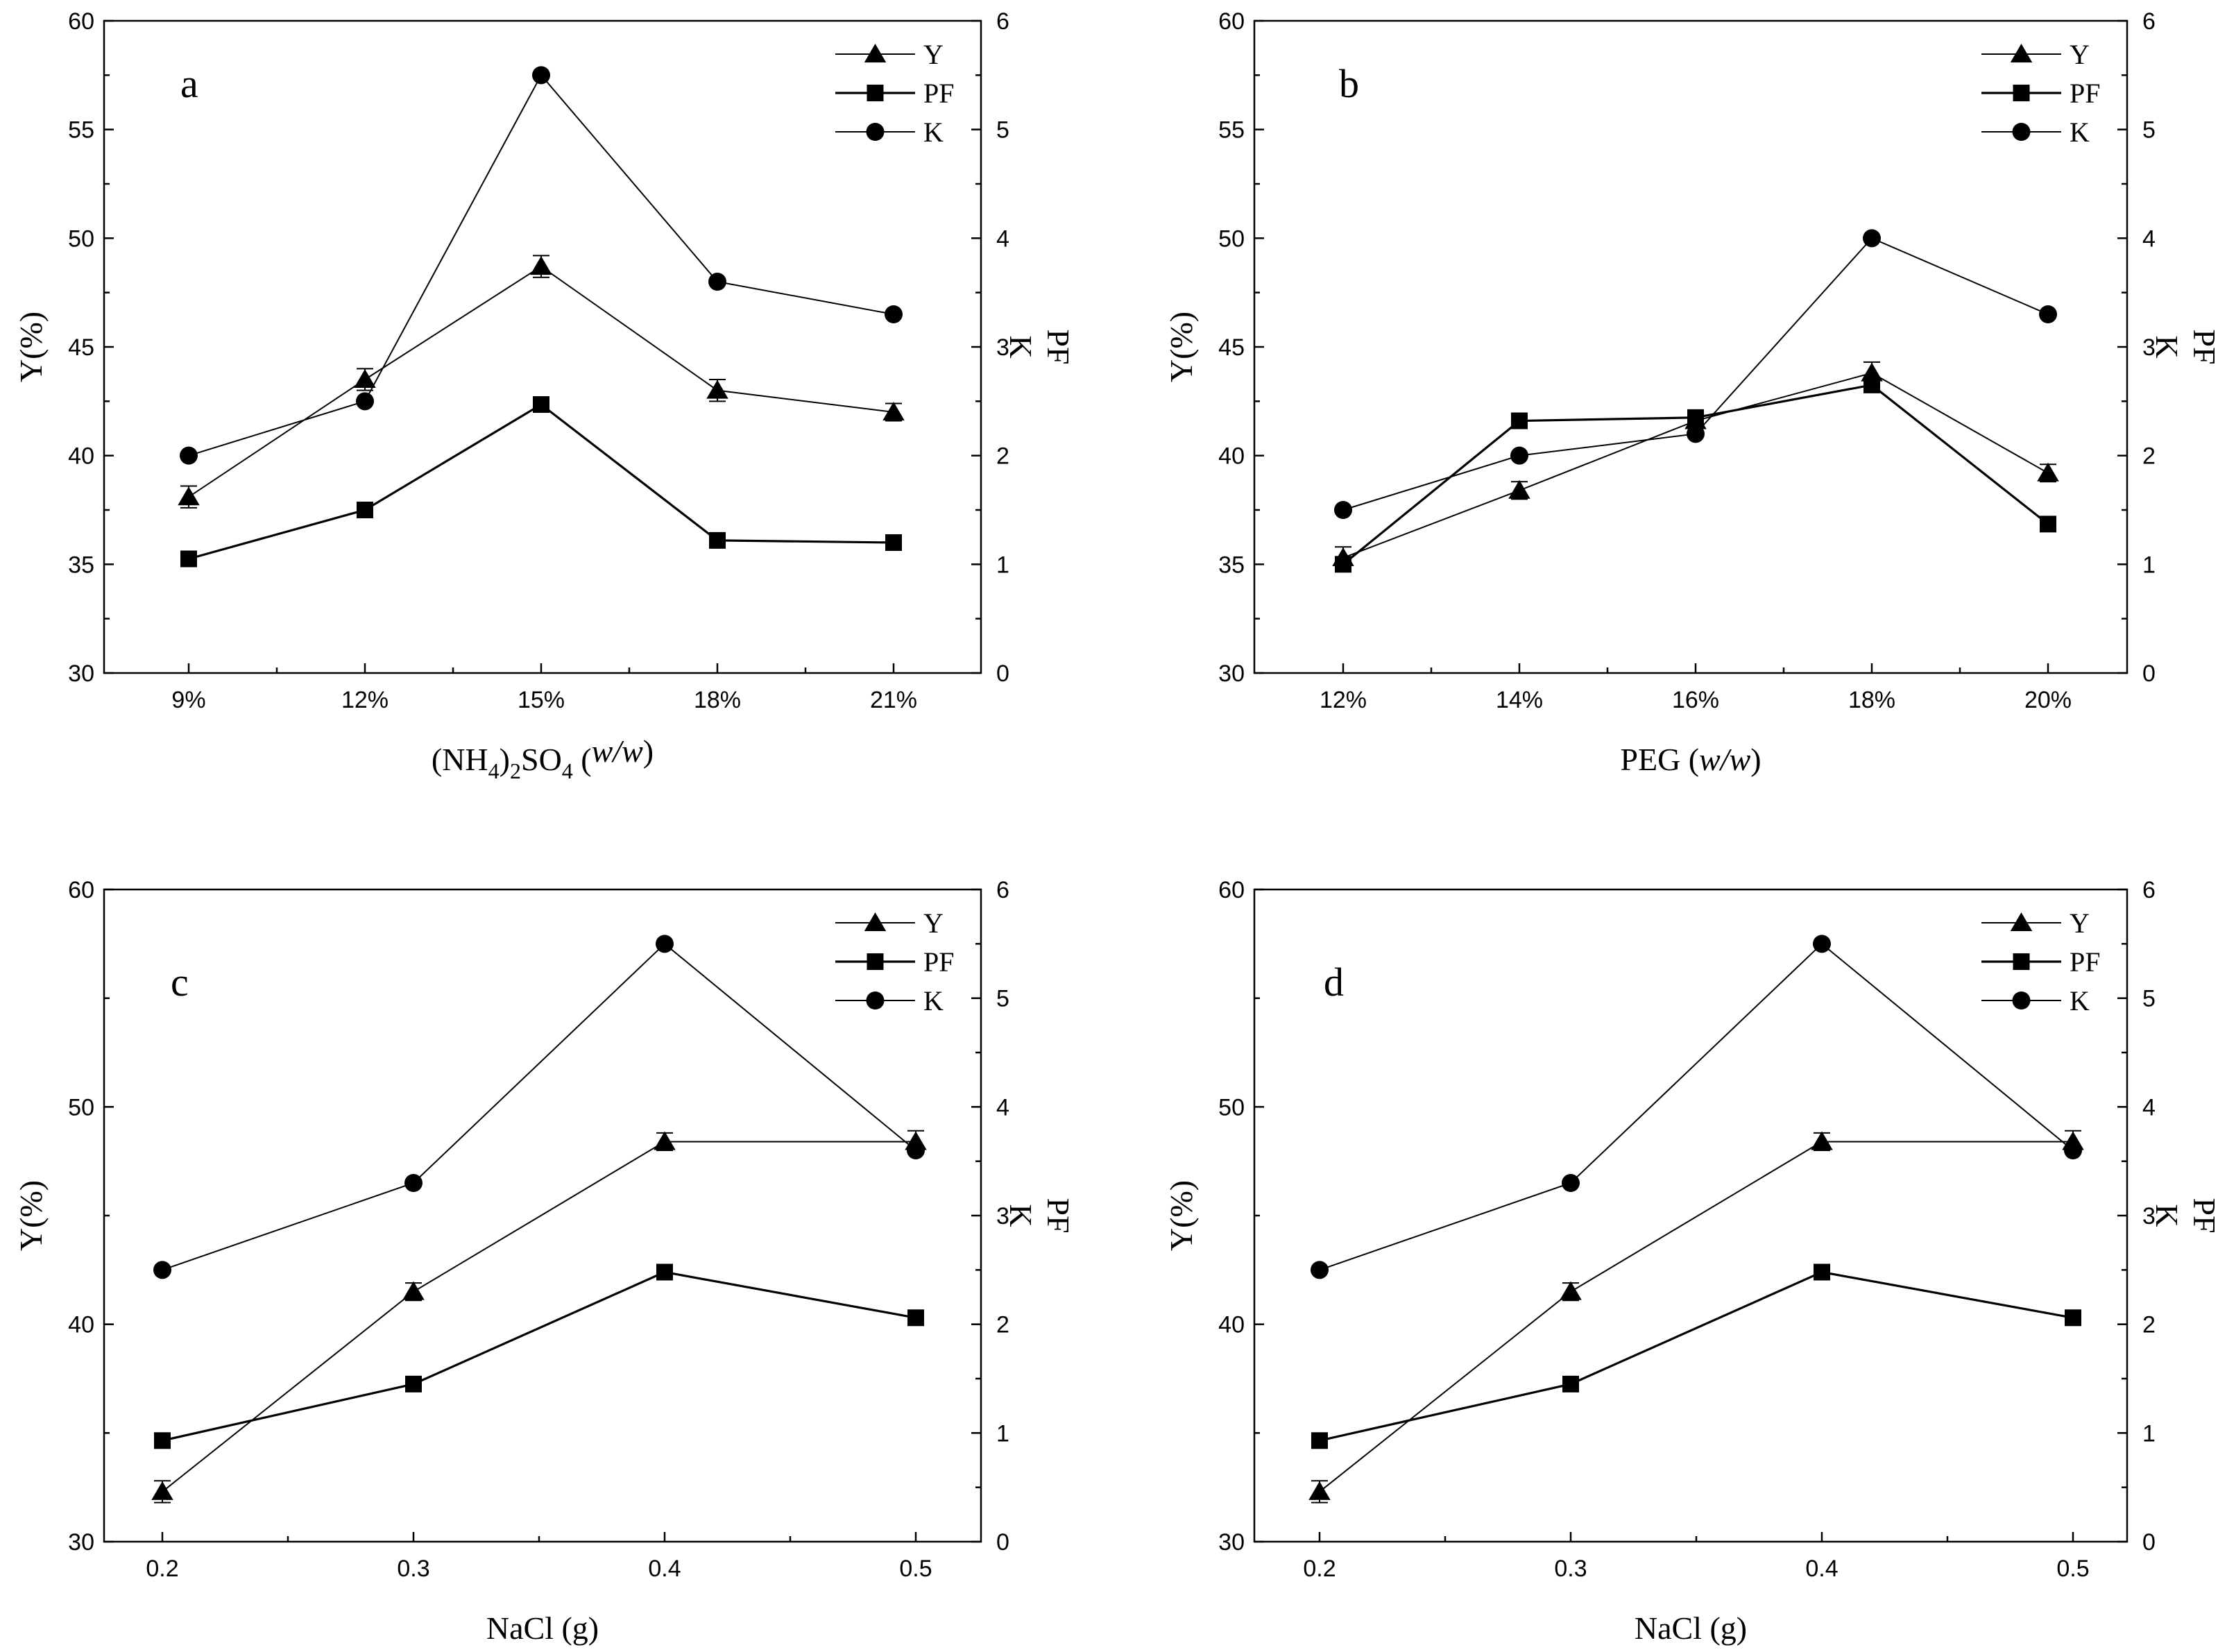 Image resolution: width=2218 pixels, height=1652 pixels. What do you see at coordinates (1695, 700) in the screenshot?
I see `x-tick-label: 16%` at bounding box center [1695, 700].